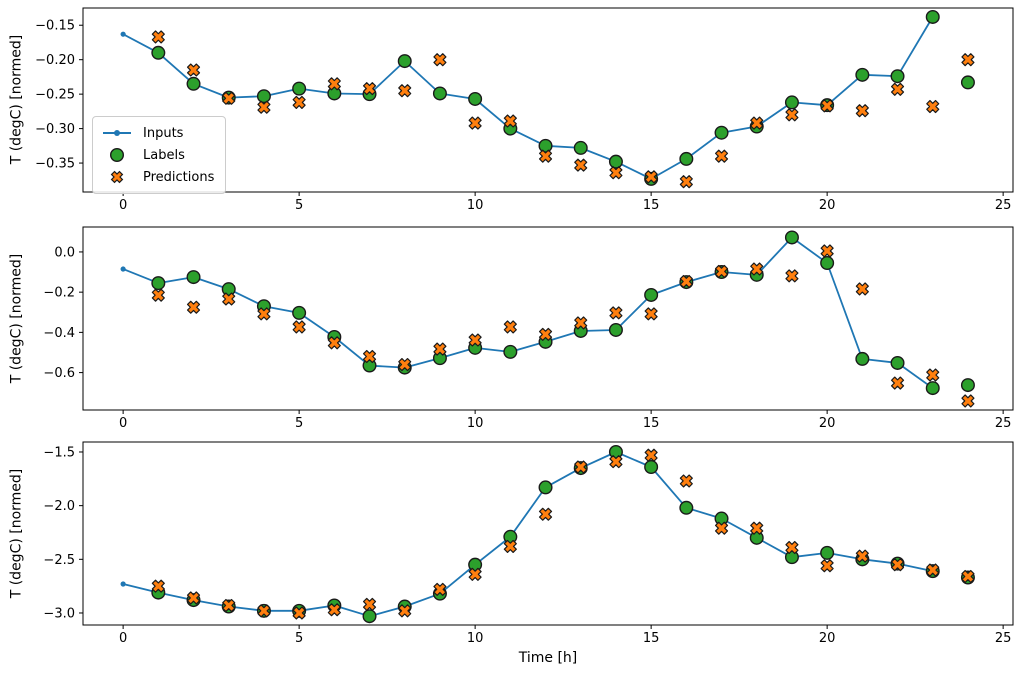  I want to click on y-axis-label-subplot-1: T (degC) [normed], so click(16, 99).